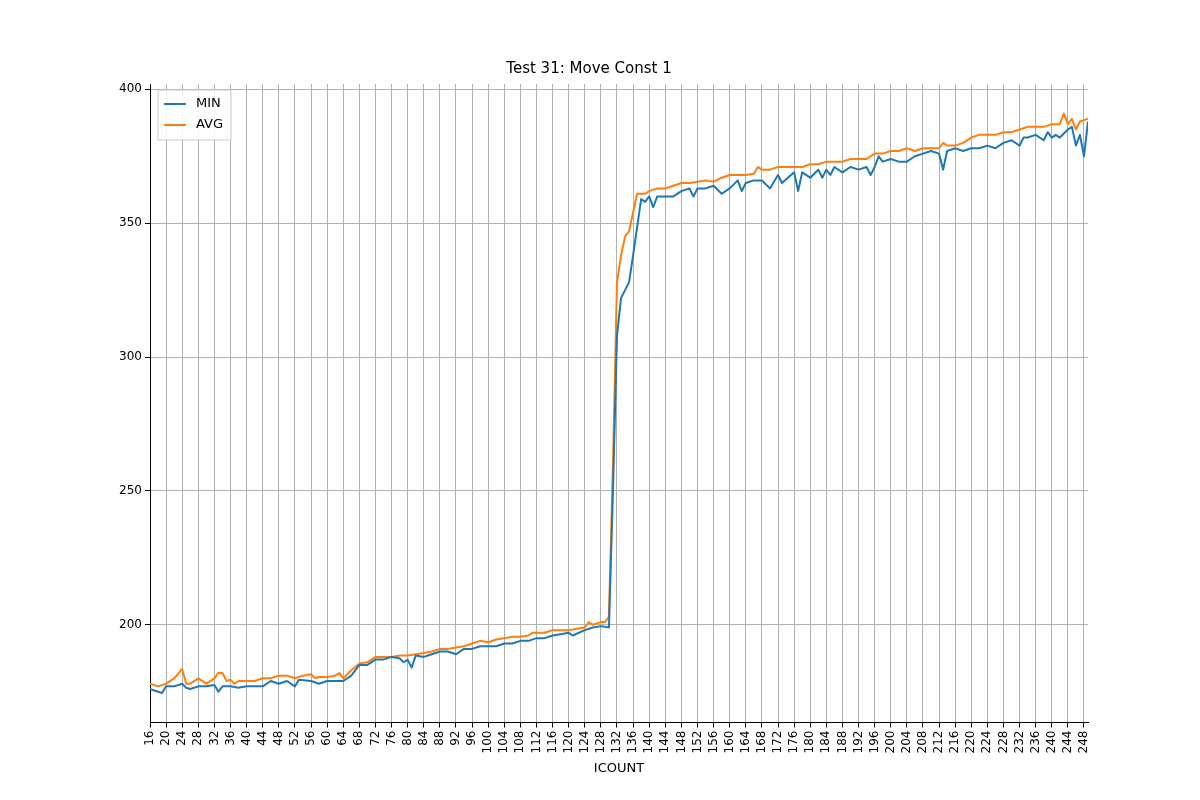 The height and width of the screenshot is (800, 1200). Describe the element at coordinates (130, 490) in the screenshot. I see `y-tick-label: 250` at that location.